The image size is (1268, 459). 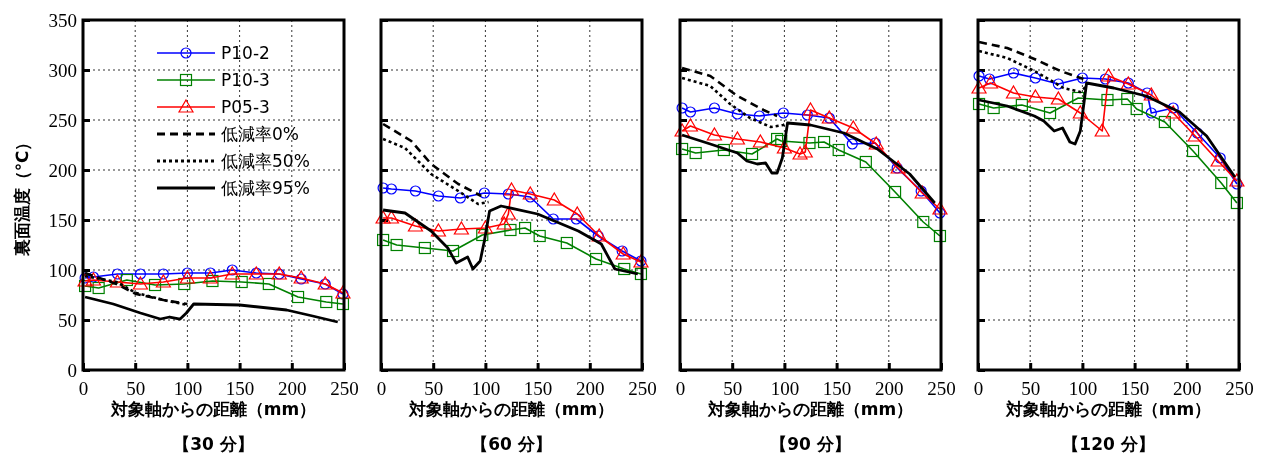 I want to click on text: 【120 分】, so click(x=1108, y=444).